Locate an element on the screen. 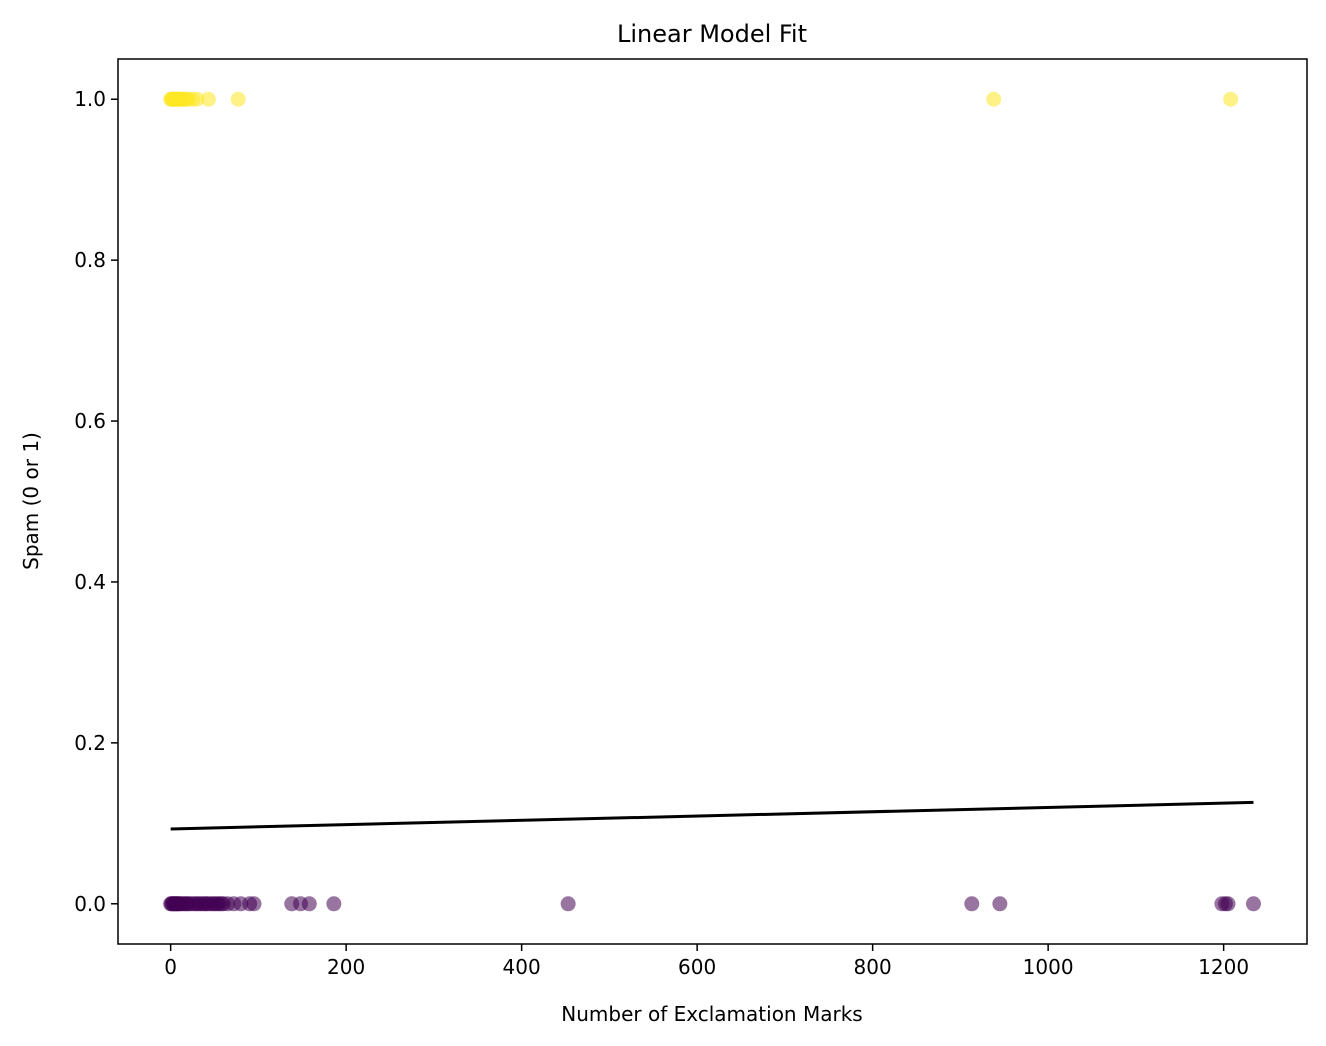 This screenshot has height=1046, width=1326. y-tick-label: 0.0 is located at coordinates (90, 904).